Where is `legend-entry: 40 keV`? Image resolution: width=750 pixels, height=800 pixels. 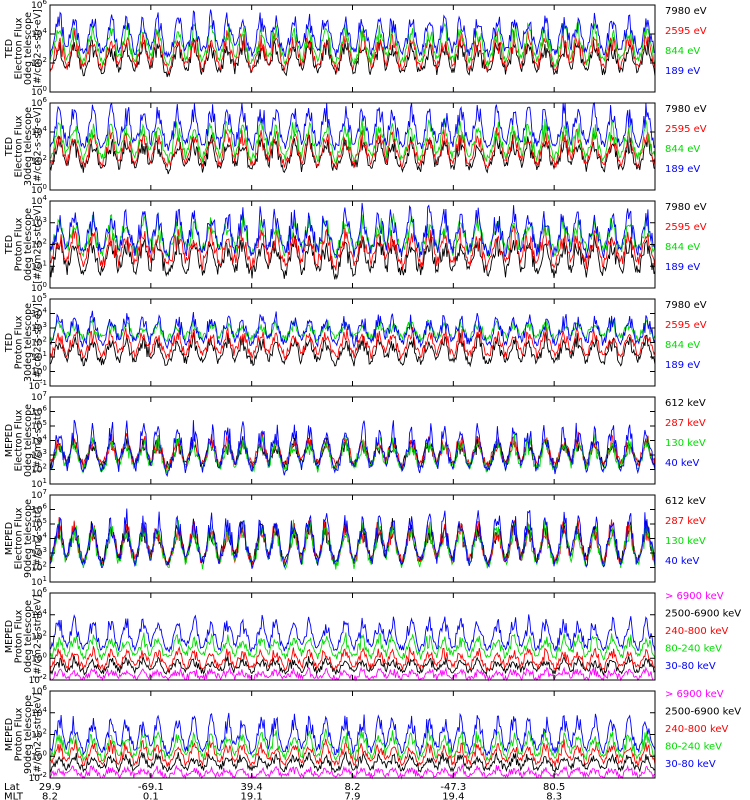
legend-entry: 40 keV is located at coordinates (682, 561).